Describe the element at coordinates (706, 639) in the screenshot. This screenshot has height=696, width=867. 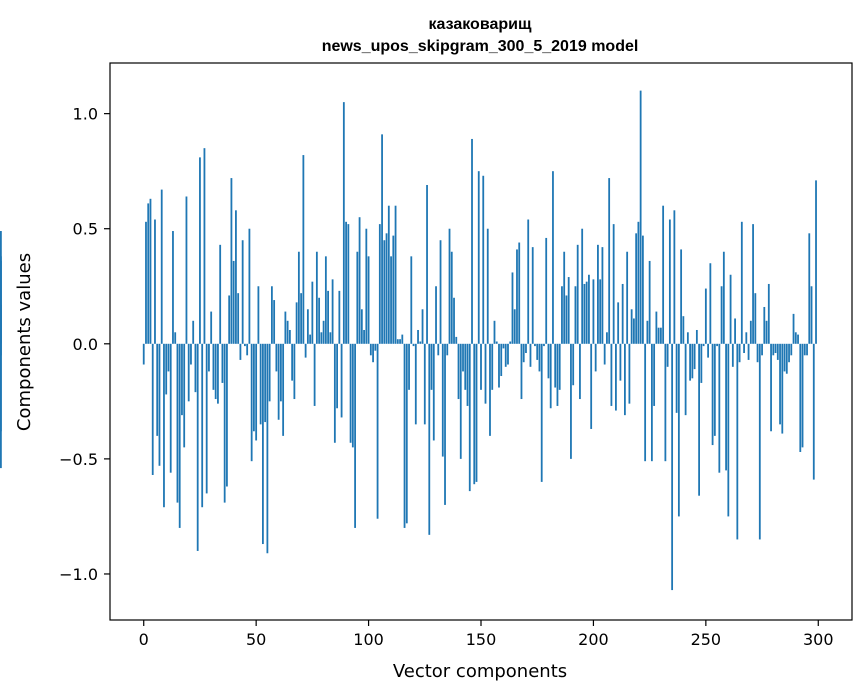
I see `x-tick-label: 250` at that location.